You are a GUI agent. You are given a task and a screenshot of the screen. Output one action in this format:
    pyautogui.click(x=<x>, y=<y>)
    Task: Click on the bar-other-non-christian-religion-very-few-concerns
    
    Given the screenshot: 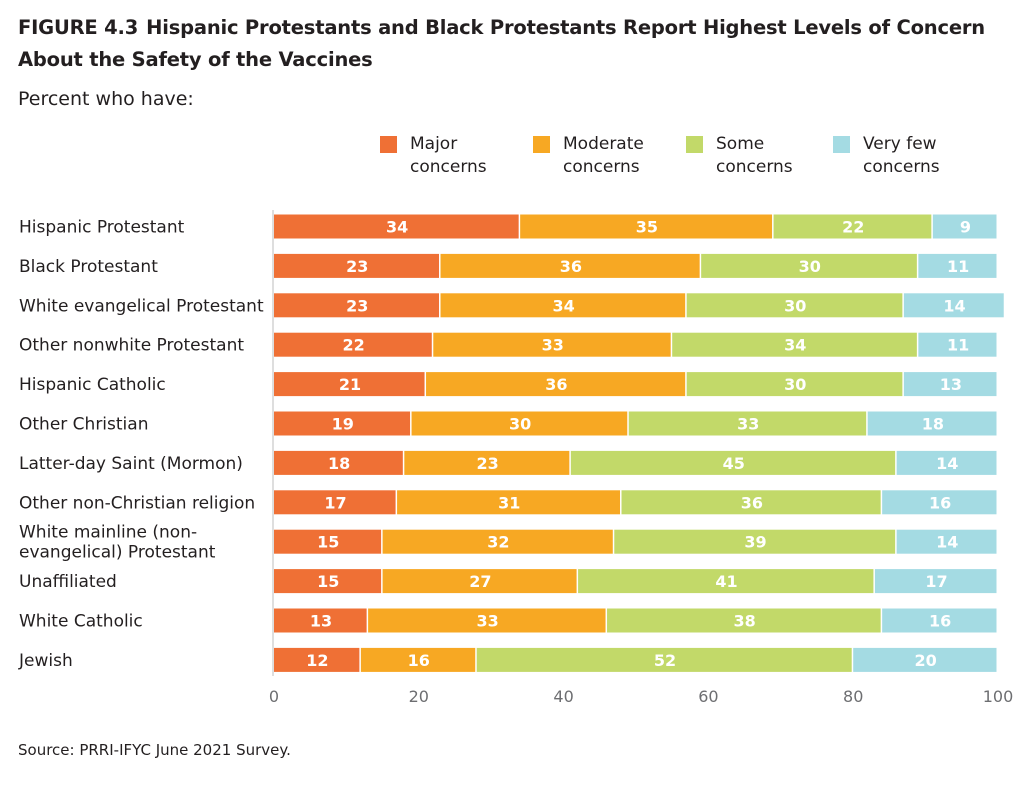 What is the action you would take?
    pyautogui.click(x=939, y=502)
    